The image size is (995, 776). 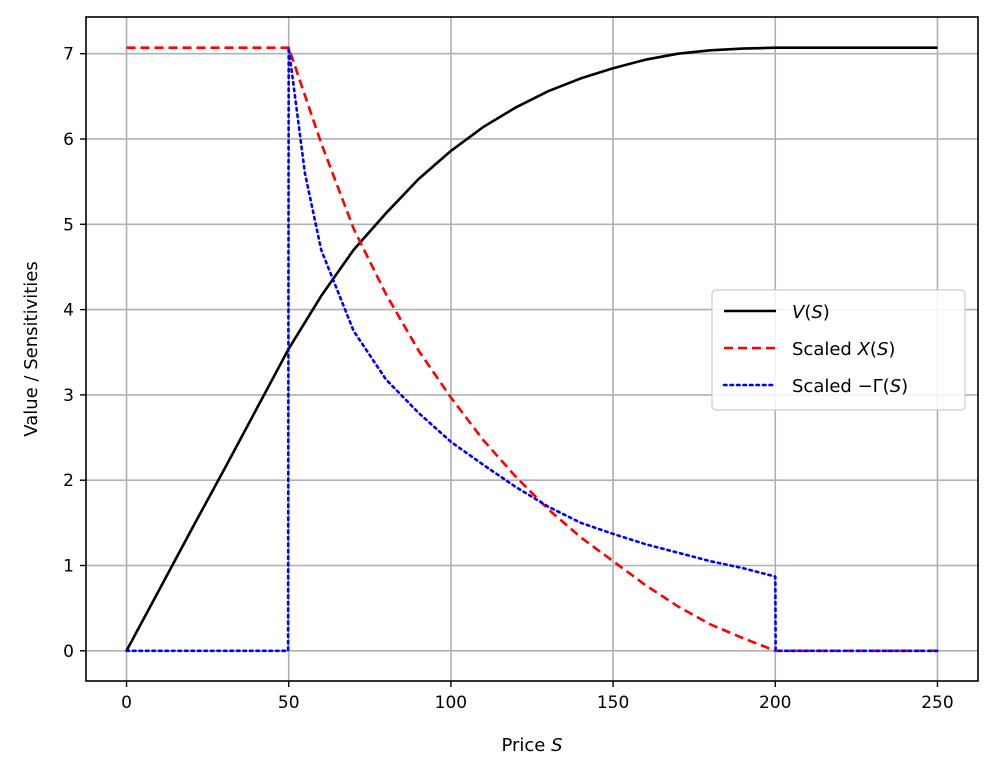 I want to click on legend-box, so click(x=838, y=350).